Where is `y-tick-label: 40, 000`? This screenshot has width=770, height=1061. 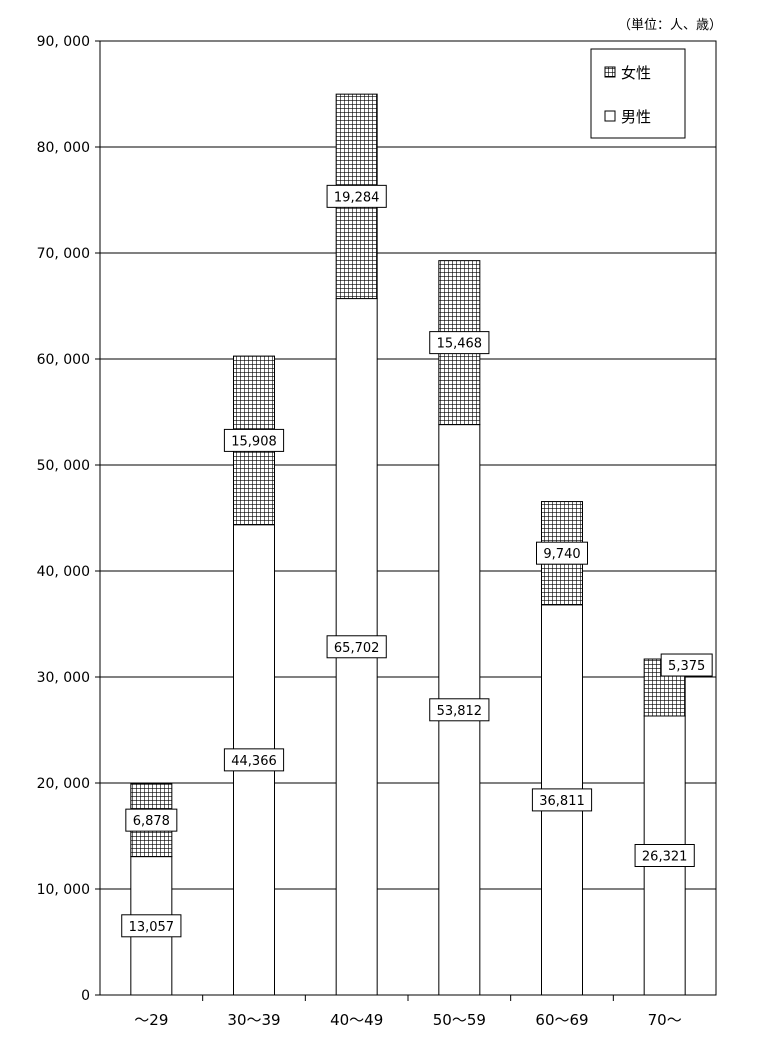 y-tick-label: 40, 000 is located at coordinates (63, 572).